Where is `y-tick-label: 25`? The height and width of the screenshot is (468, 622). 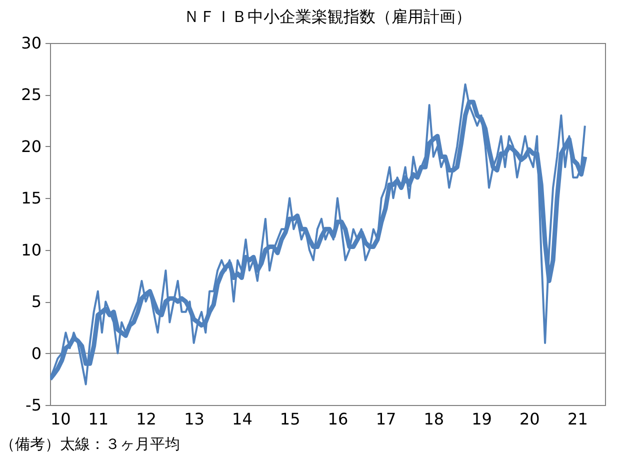
y-tick-label: 25 is located at coordinates (31, 94).